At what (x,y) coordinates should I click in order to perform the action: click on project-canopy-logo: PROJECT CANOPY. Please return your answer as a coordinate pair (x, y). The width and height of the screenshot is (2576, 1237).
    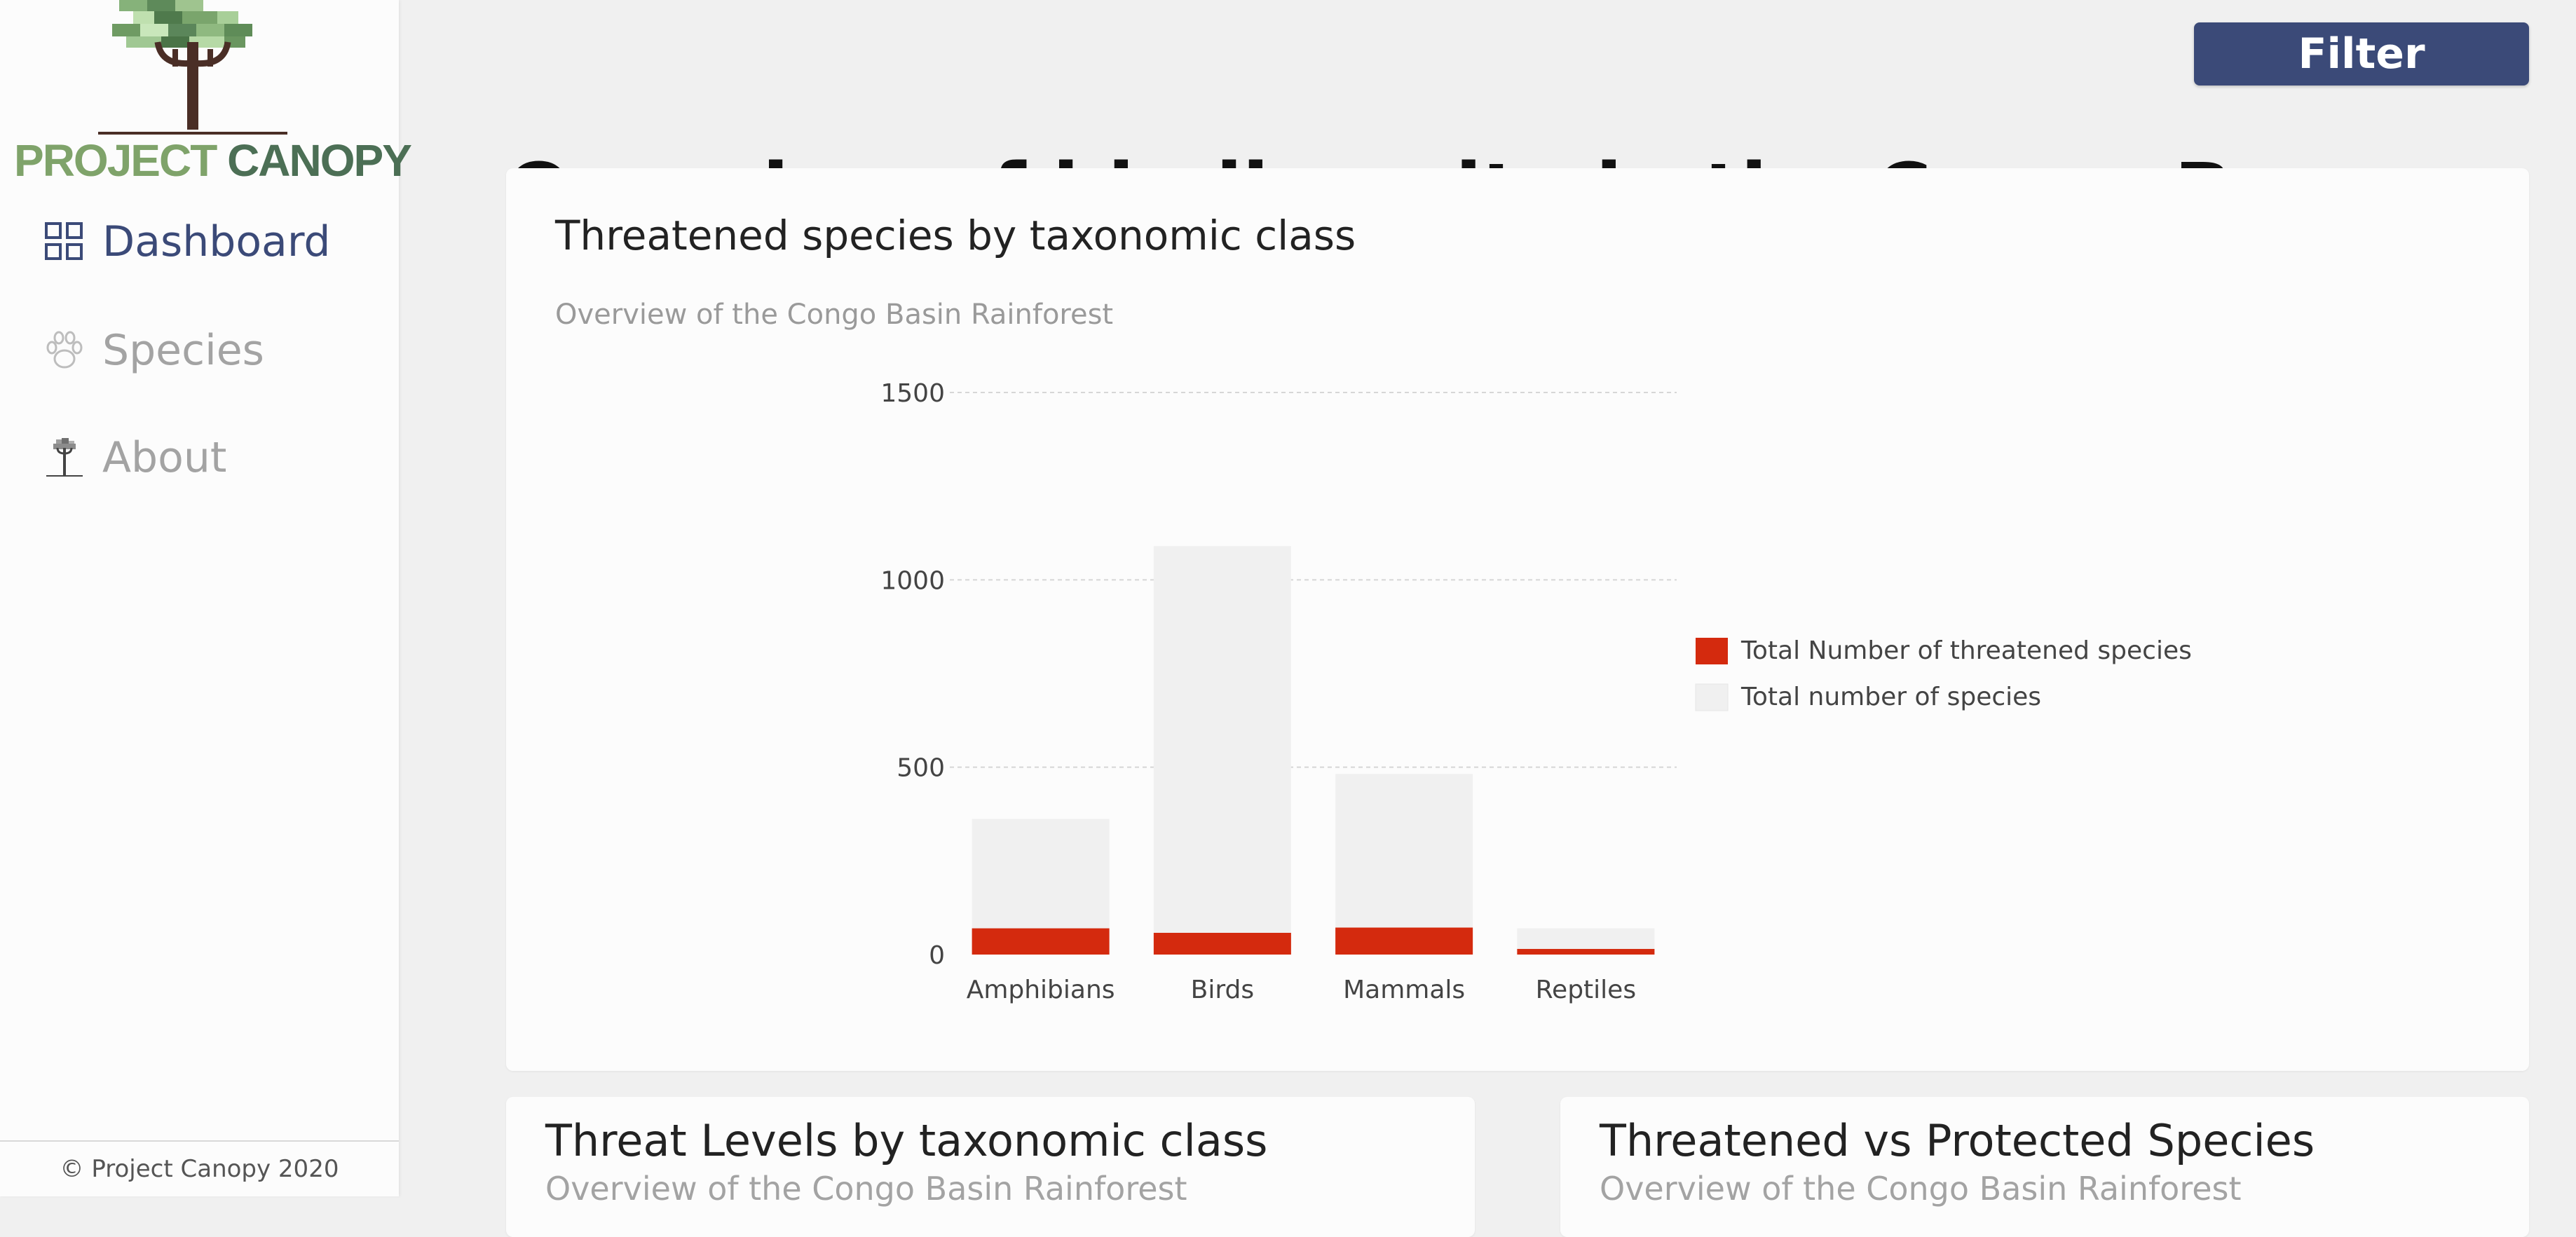
    Looking at the image, I should click on (209, 93).